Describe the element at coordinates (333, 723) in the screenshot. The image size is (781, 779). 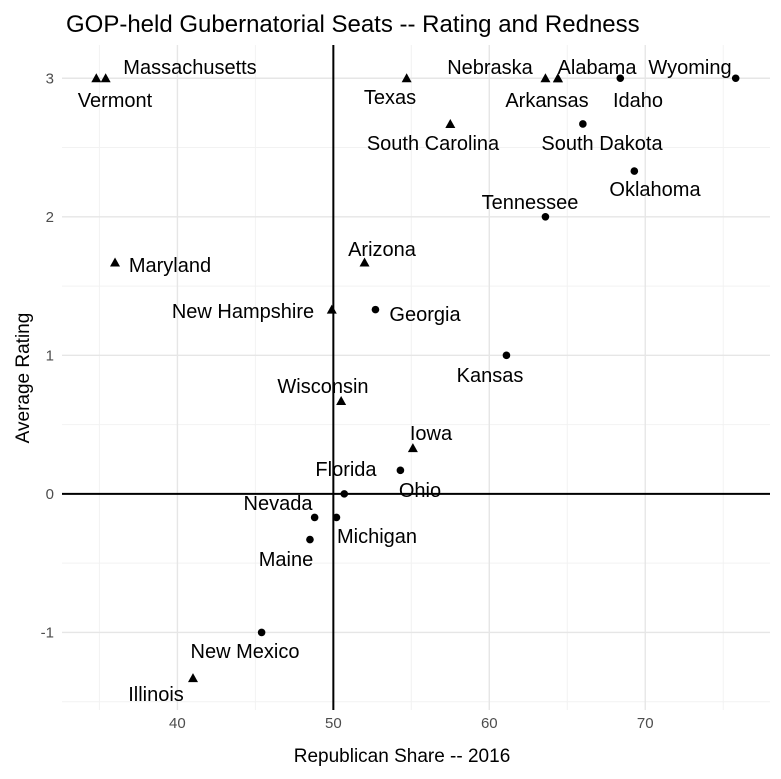
I see `x-tick-label: 50` at that location.